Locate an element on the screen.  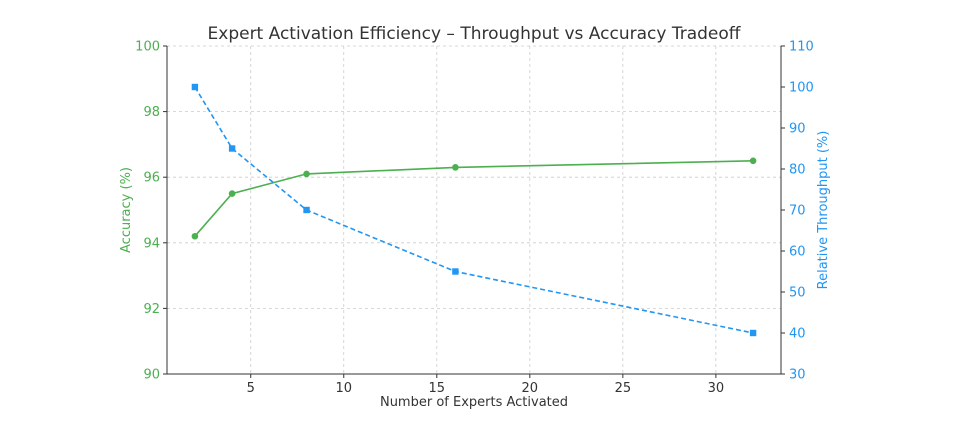
x-tick-label: 5 is located at coordinates (251, 388).